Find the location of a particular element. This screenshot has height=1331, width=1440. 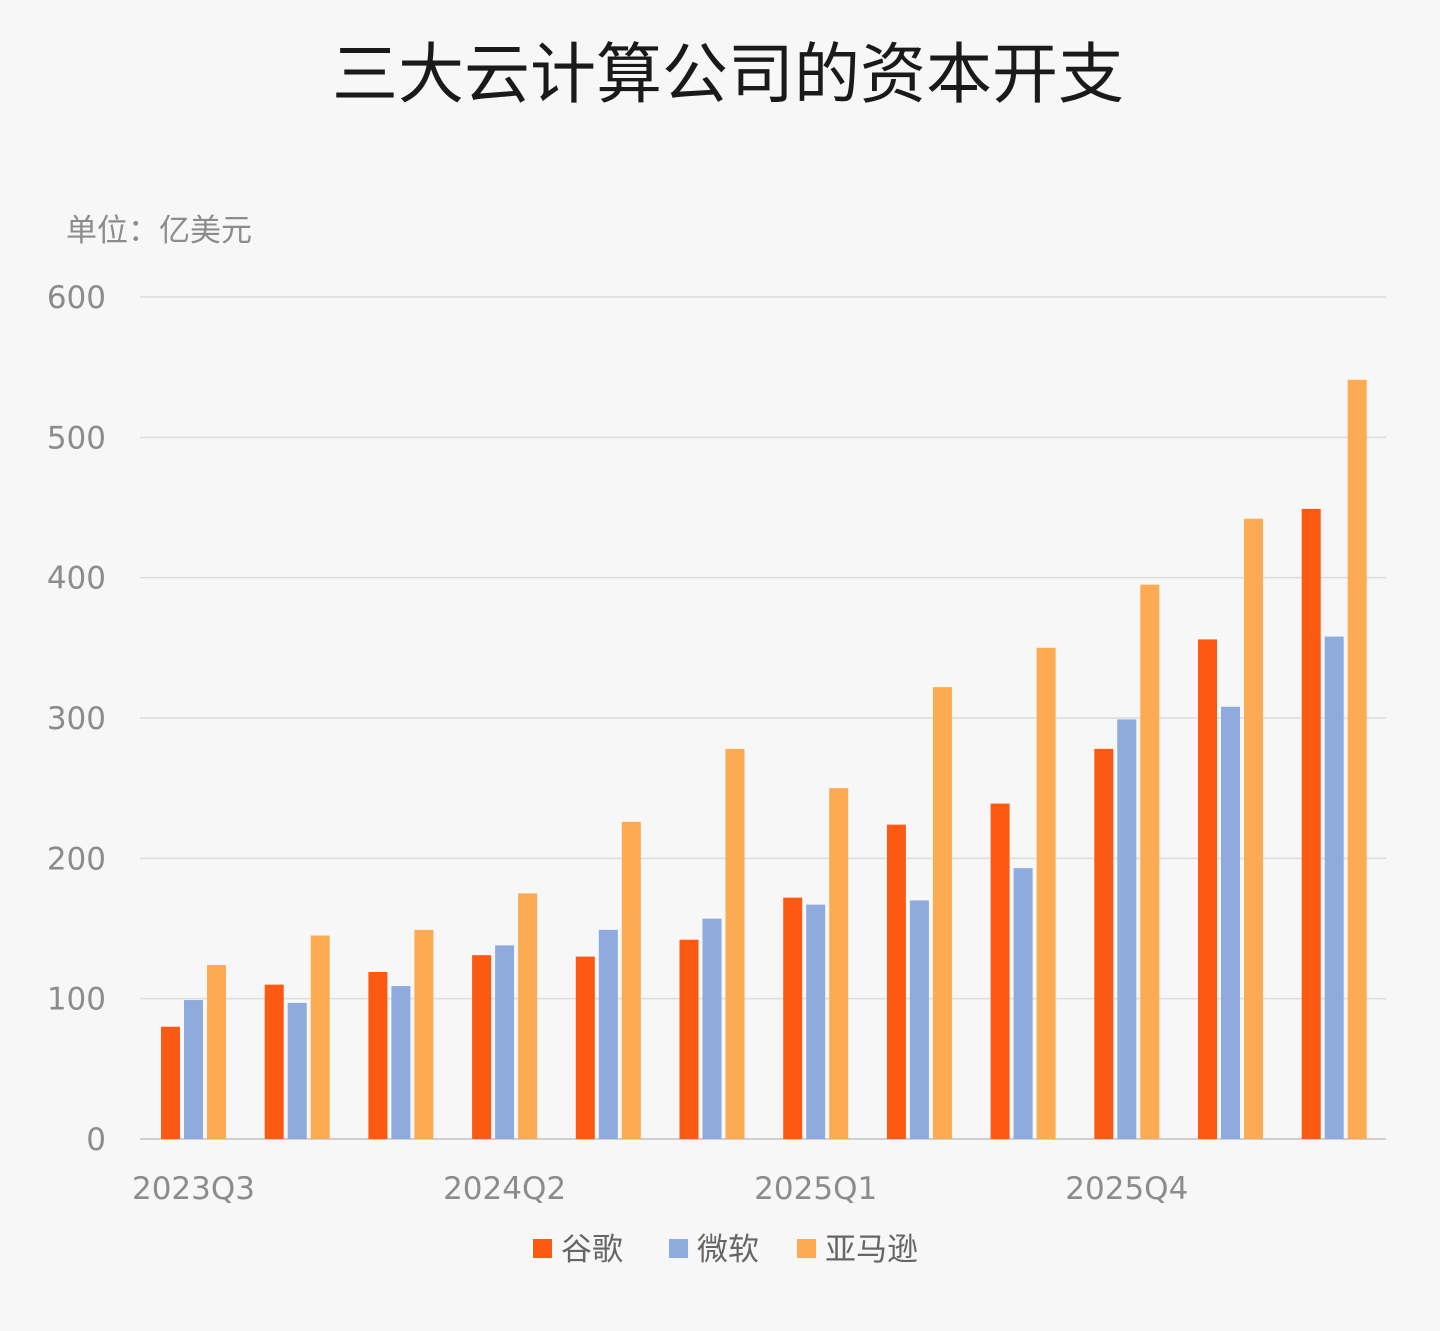

x-tick-label-2025Q4: 2025Q4 is located at coordinates (1126, 1189).